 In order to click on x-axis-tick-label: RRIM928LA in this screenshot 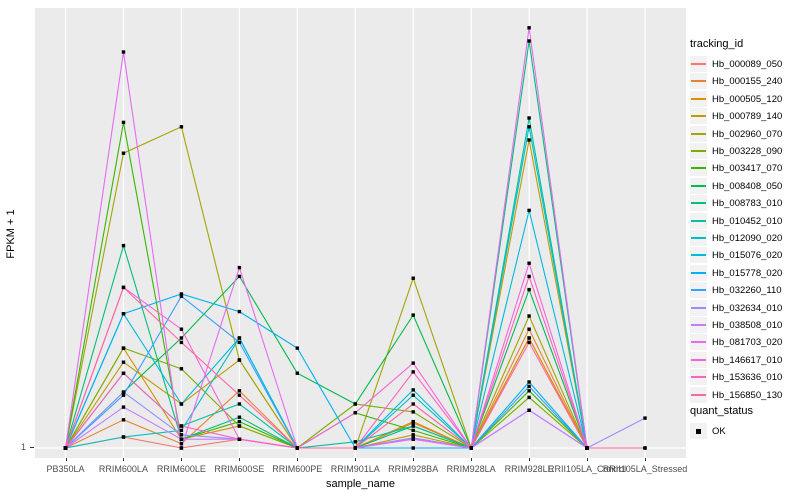, I will do `click(471, 469)`.